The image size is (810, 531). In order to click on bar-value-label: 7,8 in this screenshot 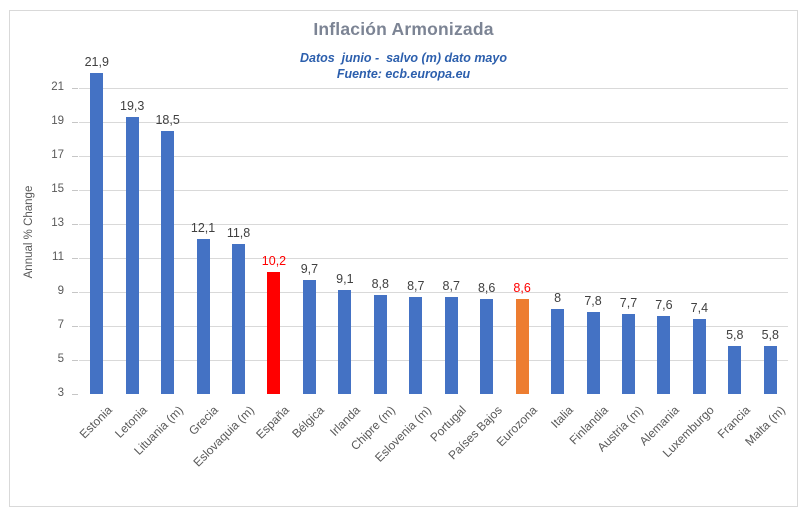, I will do `click(593, 301)`.